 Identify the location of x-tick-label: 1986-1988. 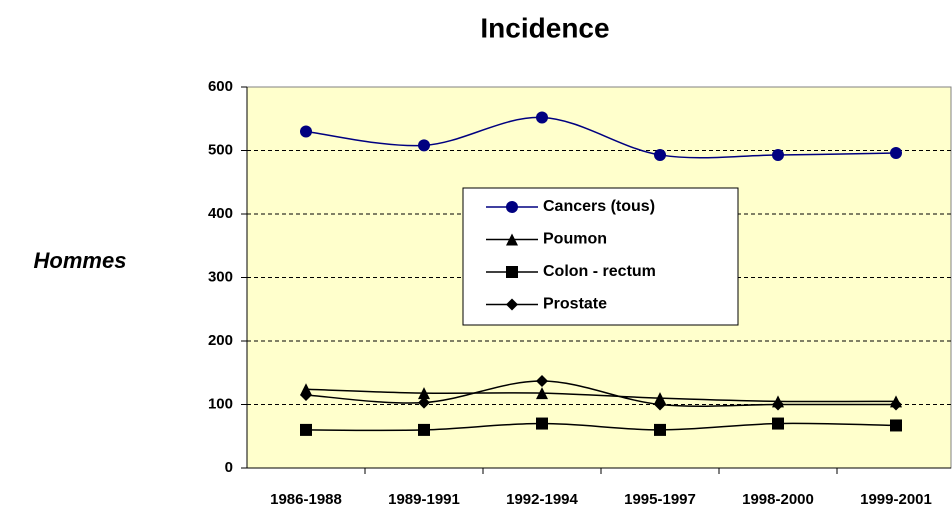
(306, 499).